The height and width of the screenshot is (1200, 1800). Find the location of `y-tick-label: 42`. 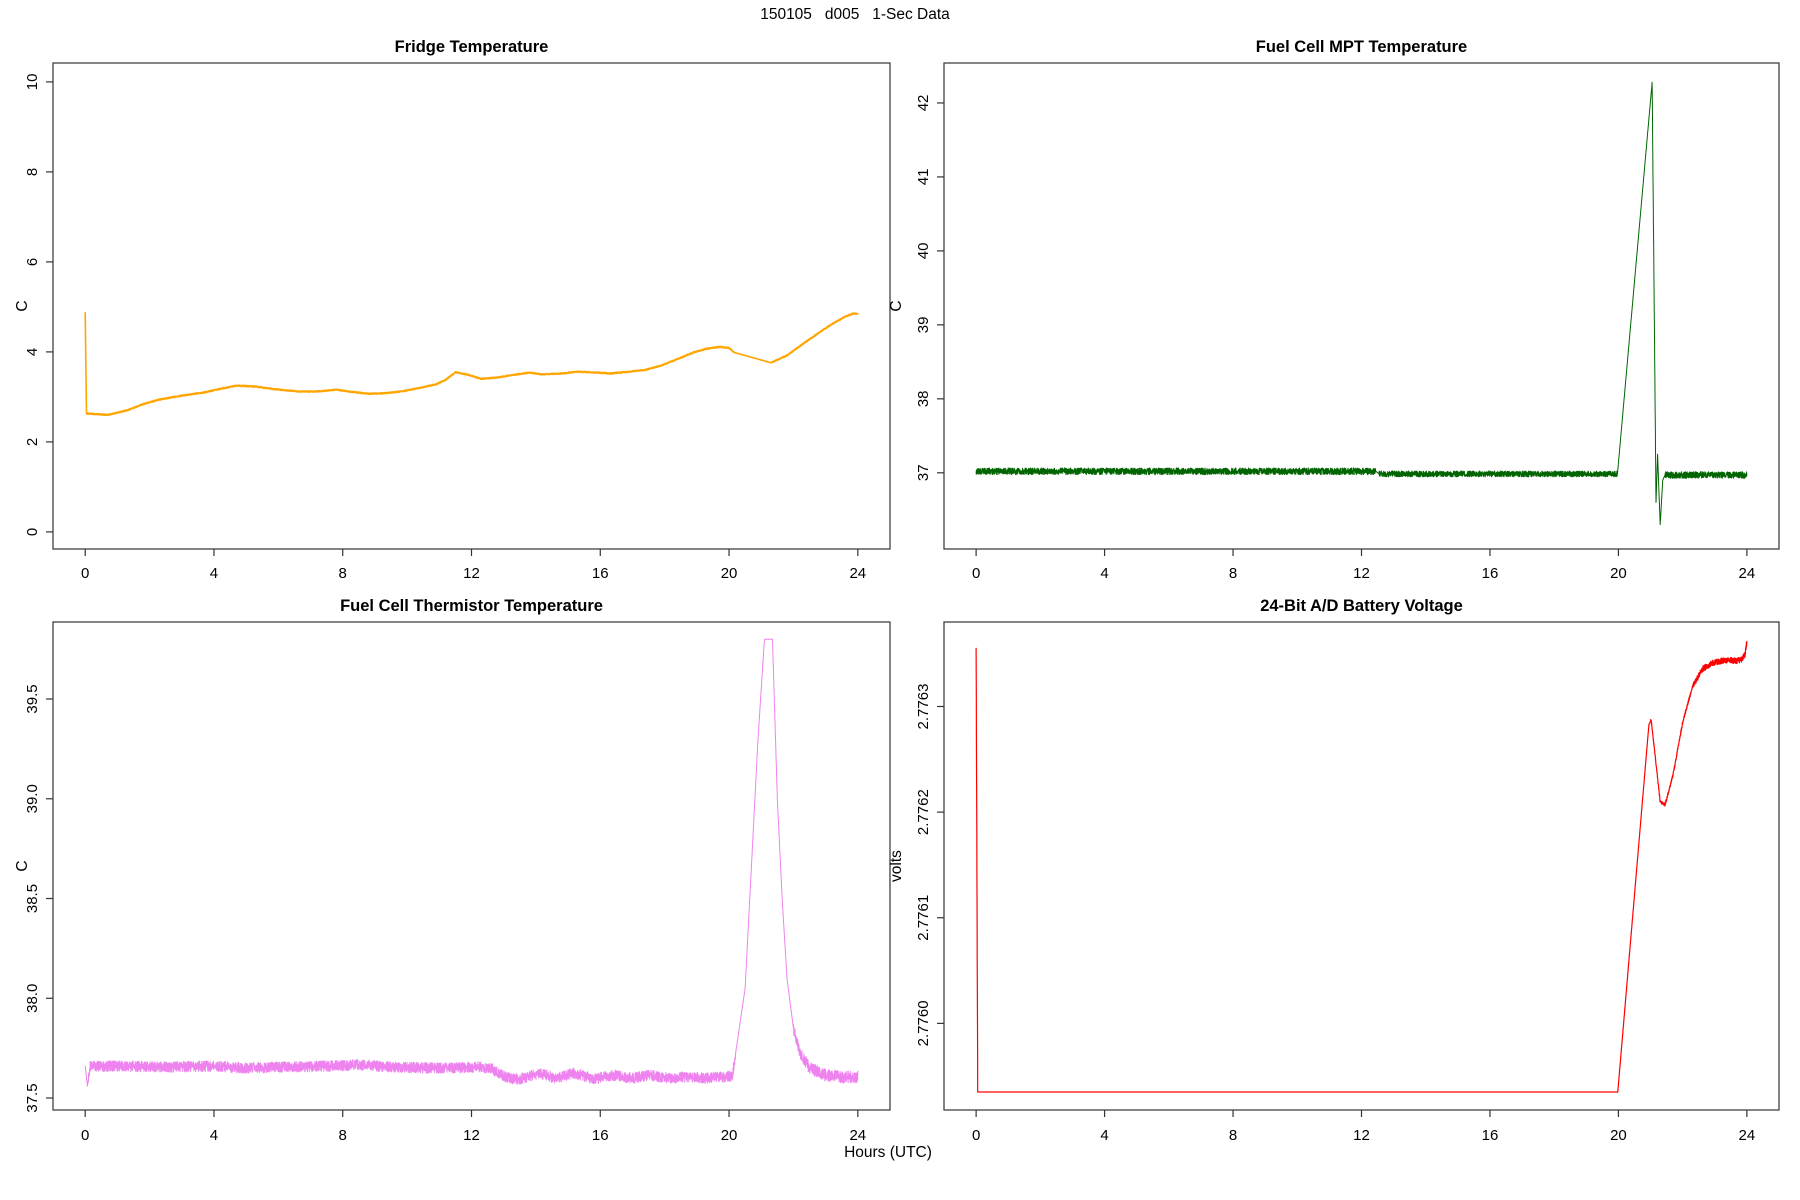

y-tick-label: 42 is located at coordinates (923, 103).